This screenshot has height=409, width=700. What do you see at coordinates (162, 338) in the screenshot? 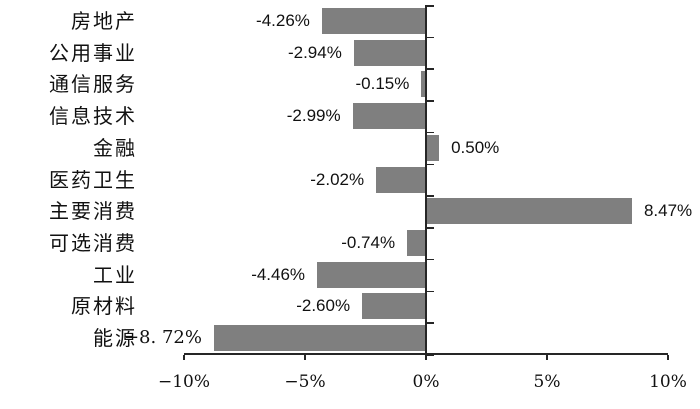
I see `value-label: −8. 72%` at bounding box center [162, 338].